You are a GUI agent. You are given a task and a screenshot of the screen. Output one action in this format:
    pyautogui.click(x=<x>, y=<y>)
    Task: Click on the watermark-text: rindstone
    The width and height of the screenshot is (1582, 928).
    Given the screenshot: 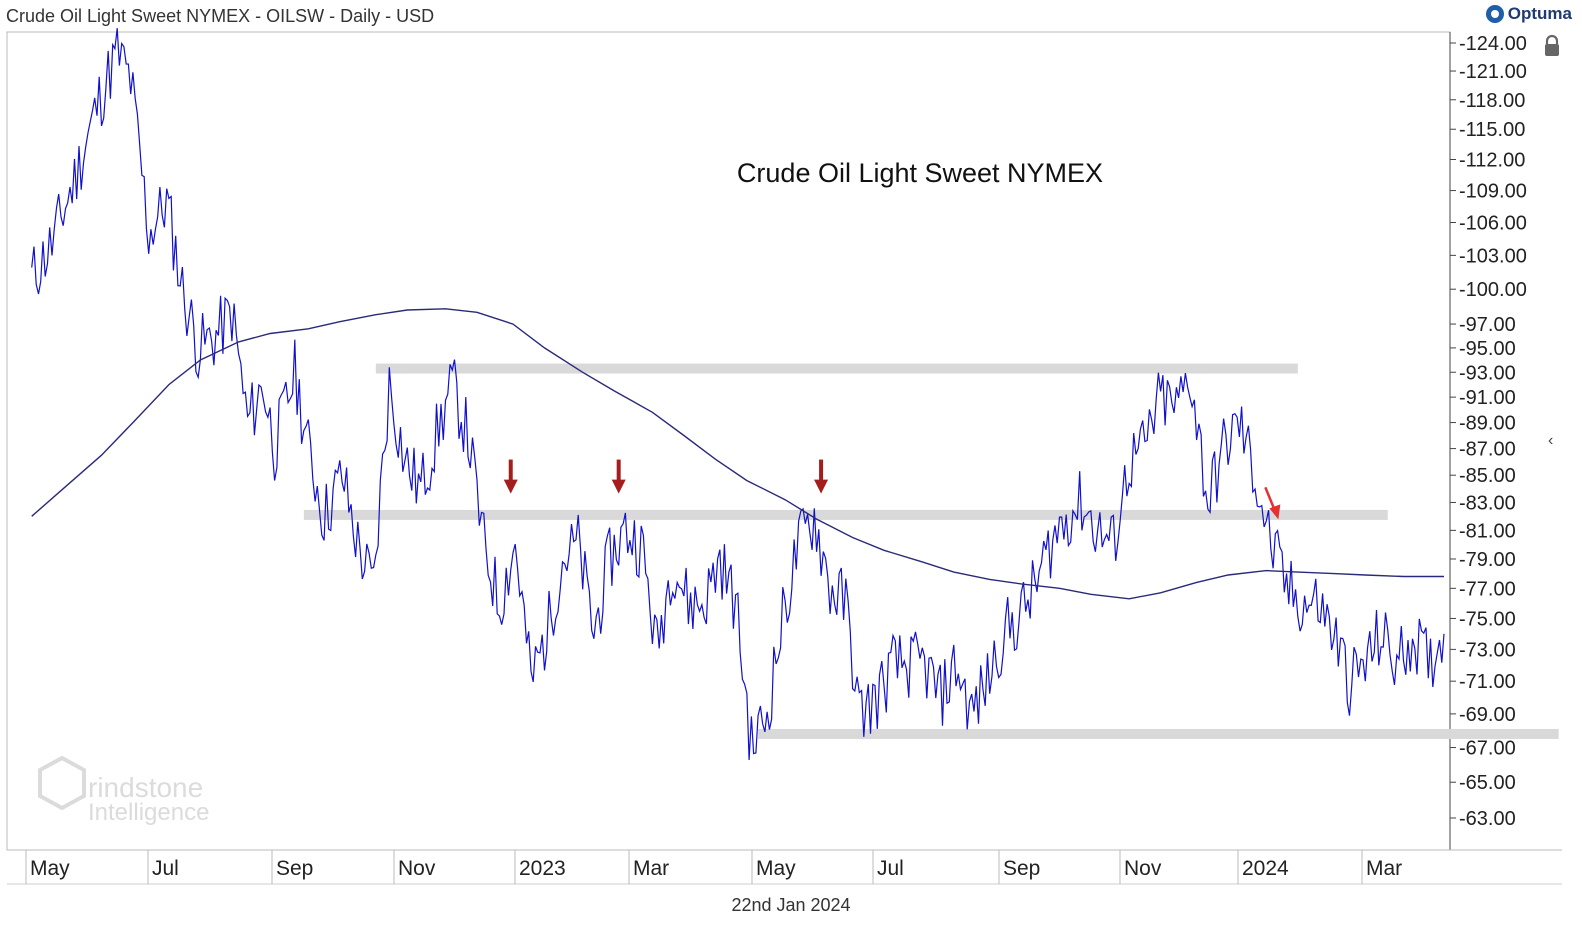 What is the action you would take?
    pyautogui.click(x=145, y=787)
    